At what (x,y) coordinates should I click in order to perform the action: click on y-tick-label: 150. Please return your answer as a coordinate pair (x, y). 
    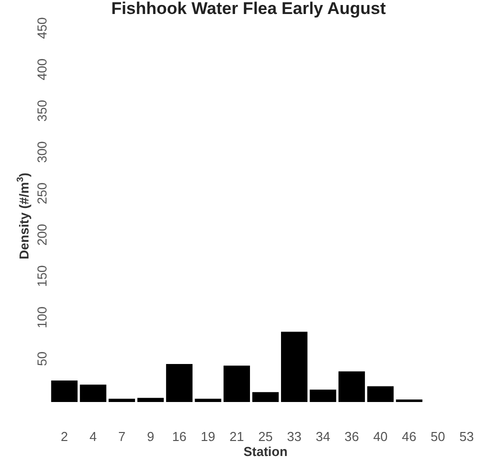
    Looking at the image, I should click on (42, 276).